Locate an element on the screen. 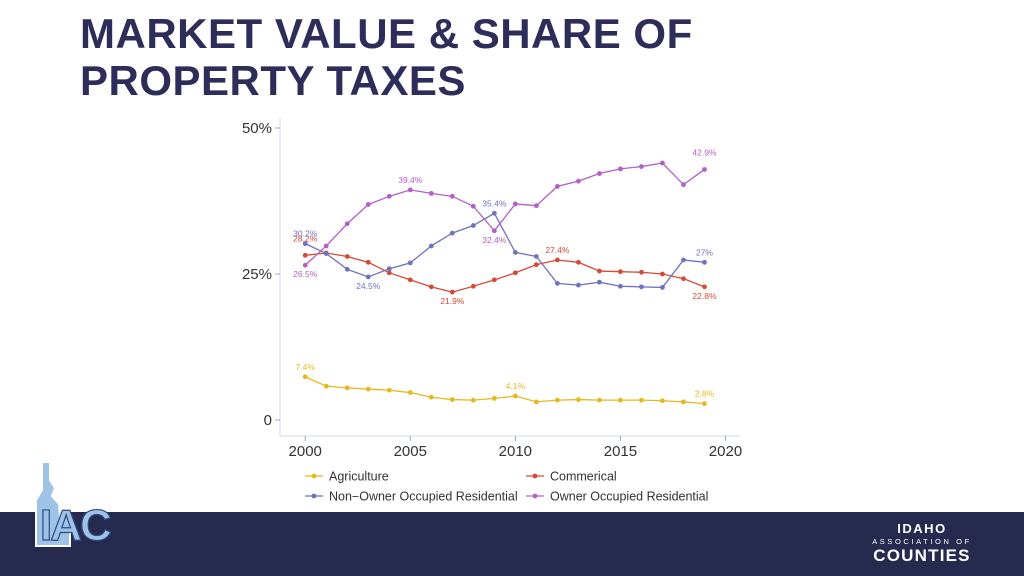 This screenshot has width=1024, height=576. org-line3: COUNTIES is located at coordinates (922, 555).